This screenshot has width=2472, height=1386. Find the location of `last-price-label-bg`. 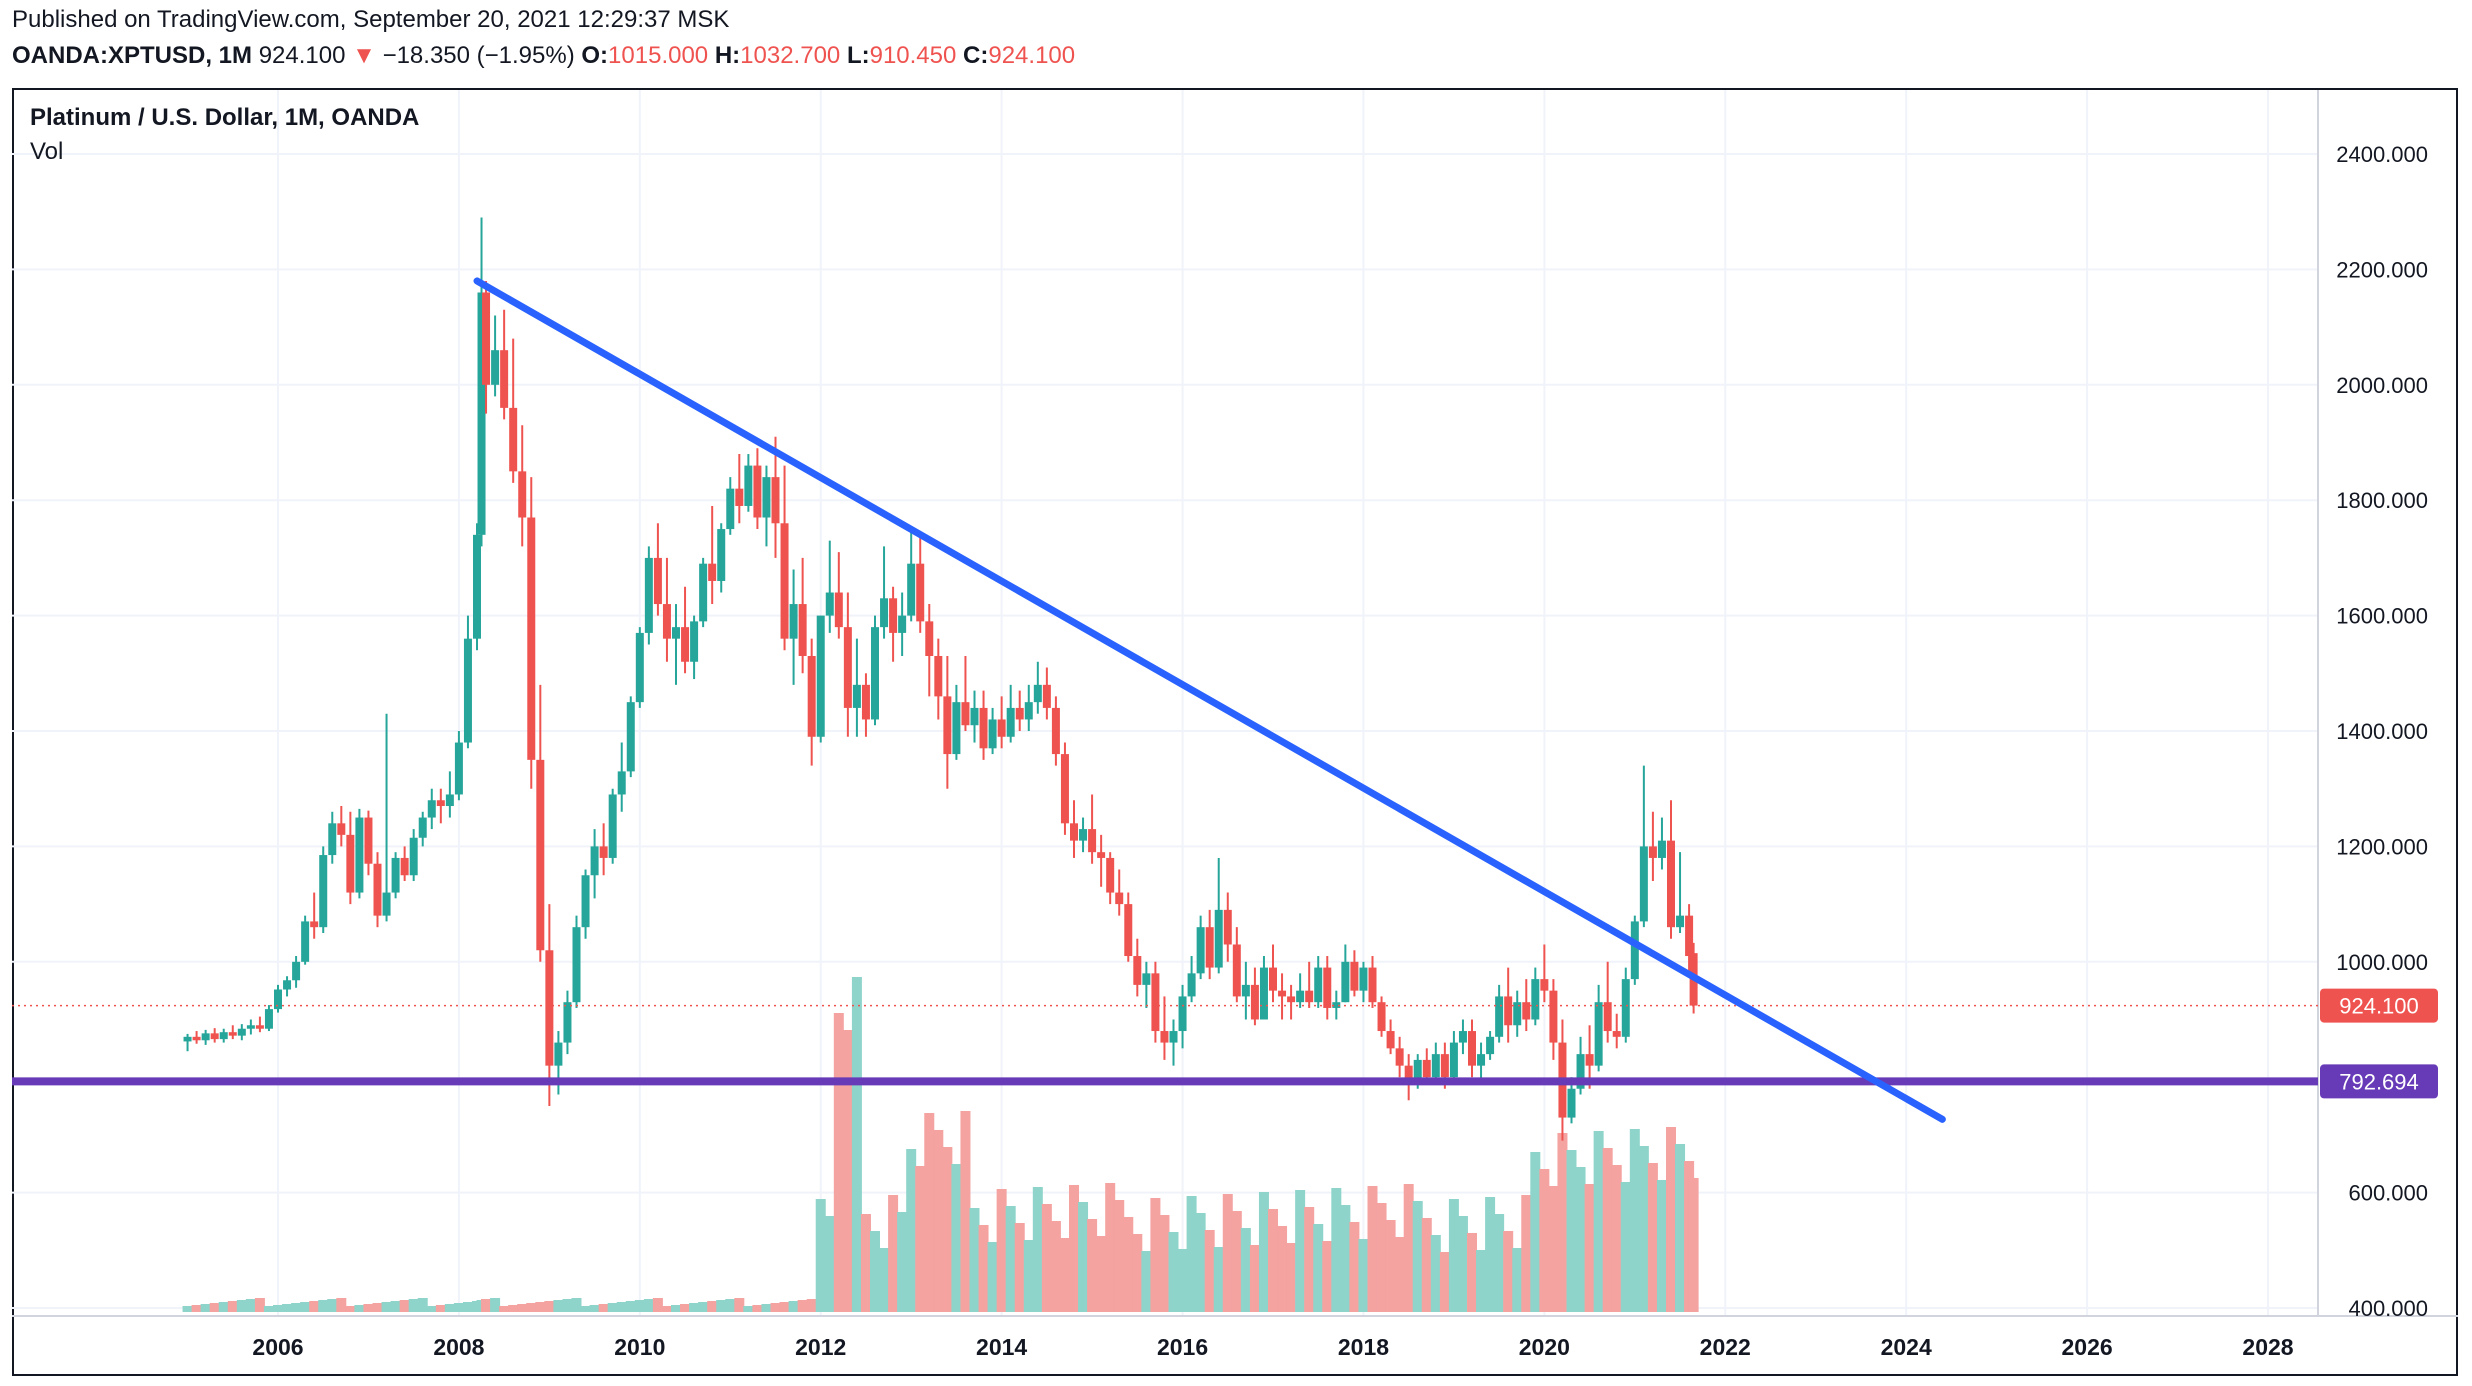

last-price-label-bg is located at coordinates (2379, 1005).